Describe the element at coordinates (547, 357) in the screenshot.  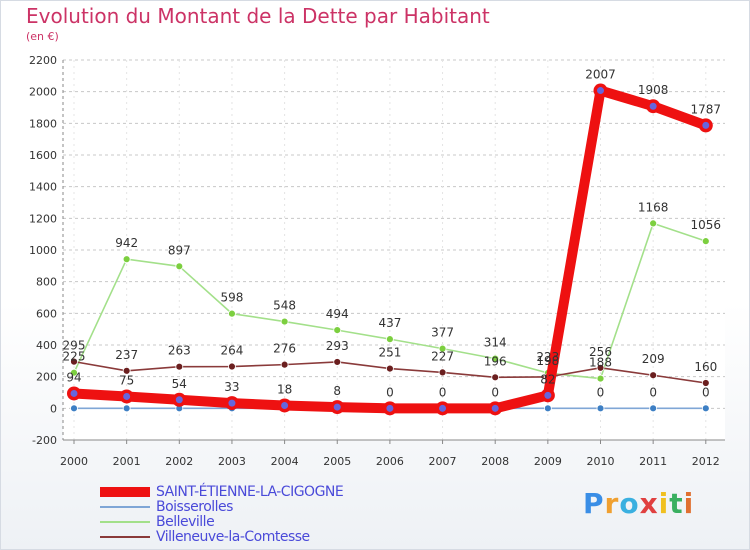
I see `data-label: 223` at that location.